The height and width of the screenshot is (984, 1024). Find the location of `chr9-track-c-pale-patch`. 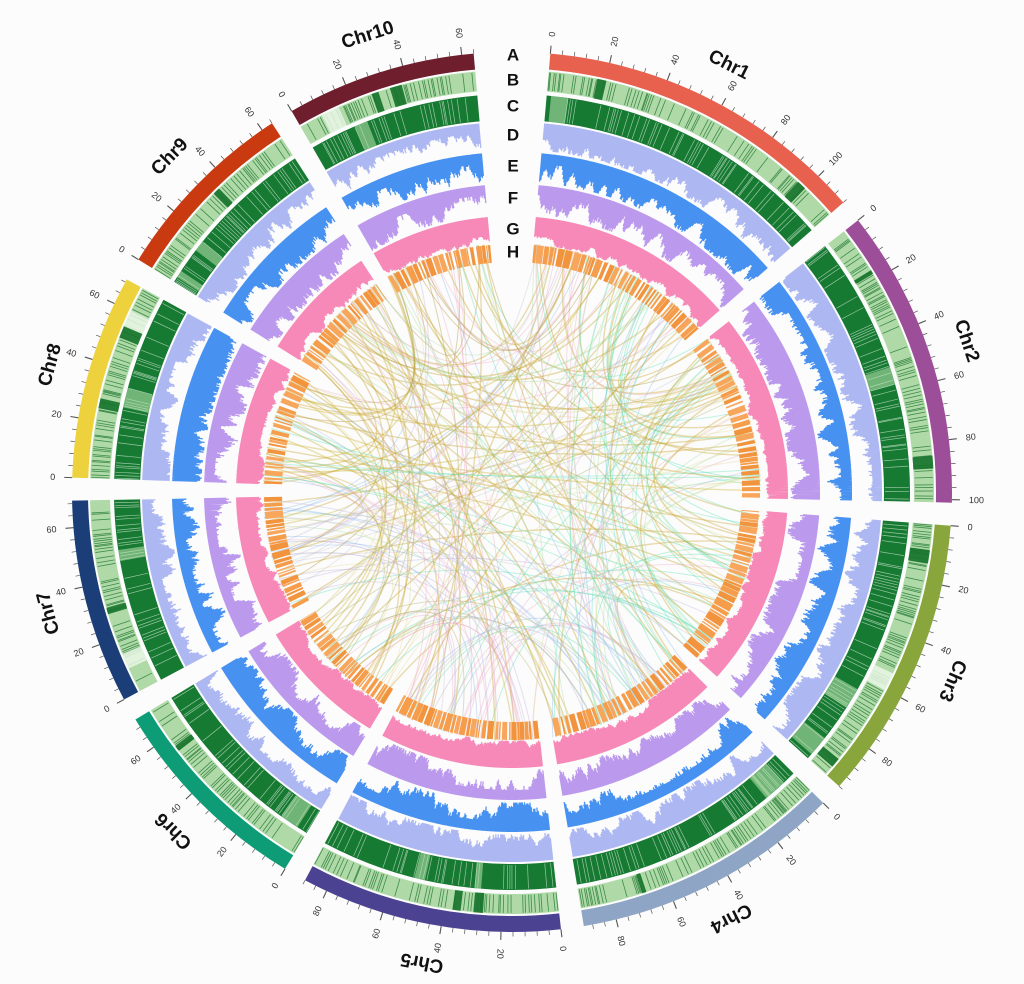

chr9-track-c-pale-patch is located at coordinates (189, 281).